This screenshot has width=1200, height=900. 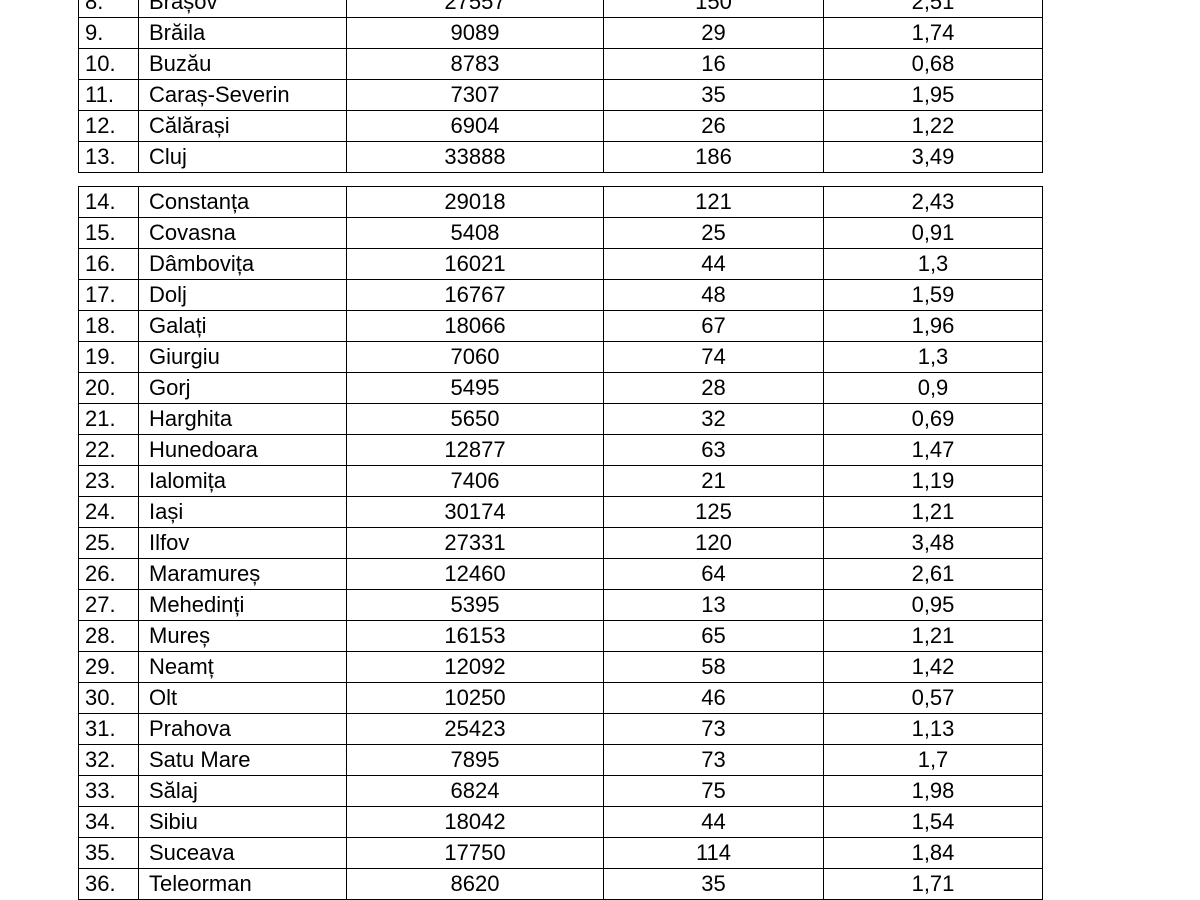 What do you see at coordinates (108, 574) in the screenshot?
I see `row-number: 26.` at bounding box center [108, 574].